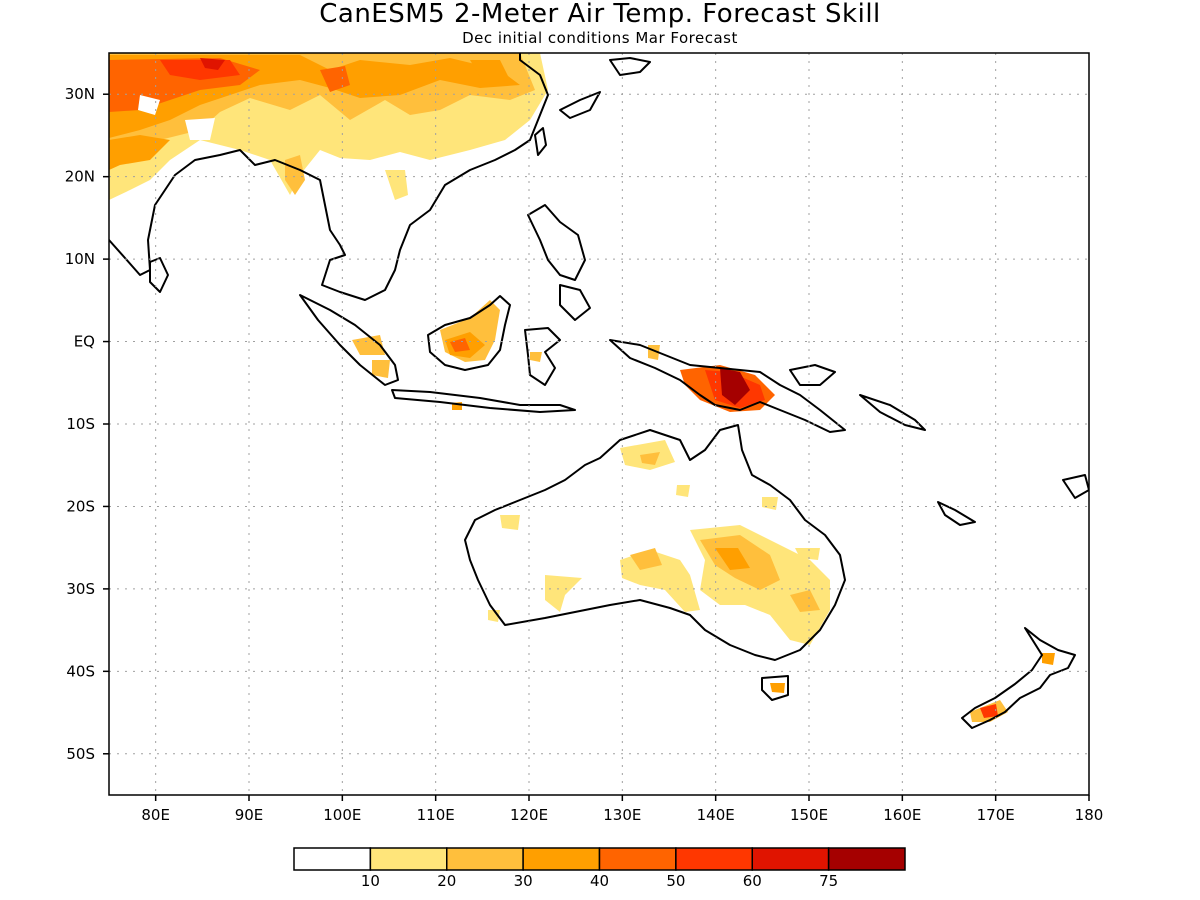 This screenshot has width=1200, height=900. Describe the element at coordinates (902, 815) in the screenshot. I see `longitude-tick-label: 160E` at that location.